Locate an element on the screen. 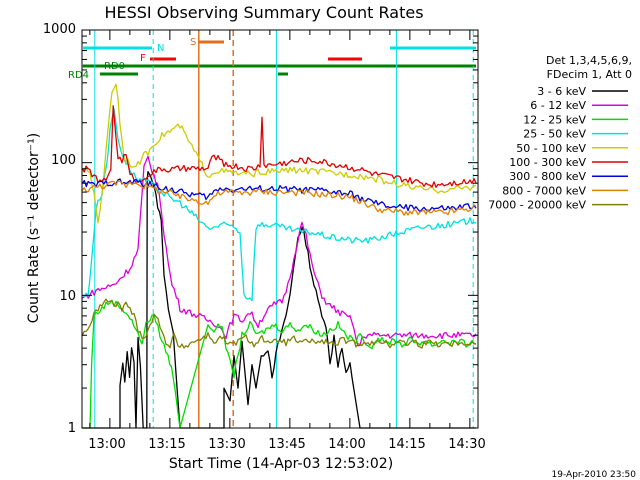 This screenshot has width=640, height=480. x-axis-label: Start Time (14-Apr-03 12:53:02) is located at coordinates (281, 464).